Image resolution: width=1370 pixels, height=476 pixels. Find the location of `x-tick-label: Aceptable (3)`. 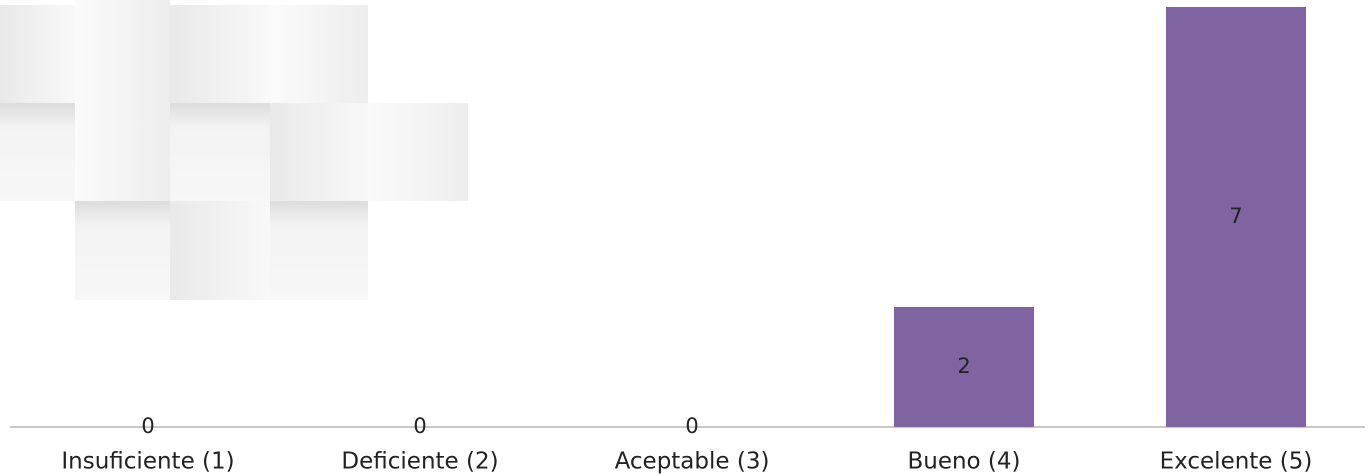

x-tick-label: Aceptable (3) is located at coordinates (692, 462).